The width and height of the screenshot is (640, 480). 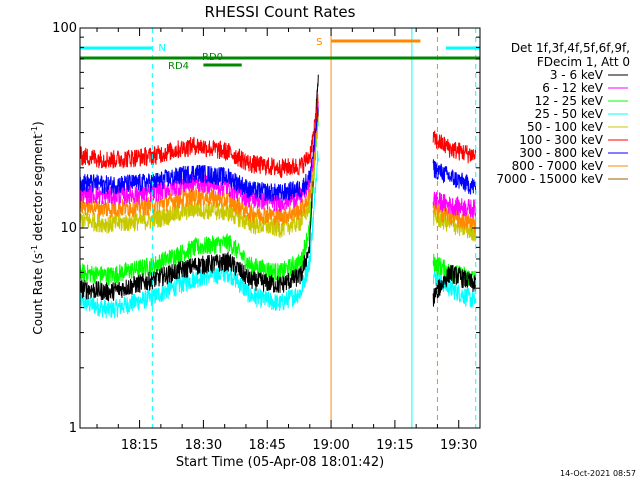 I want to click on y-tick-label-1: 10, so click(x=68, y=228).